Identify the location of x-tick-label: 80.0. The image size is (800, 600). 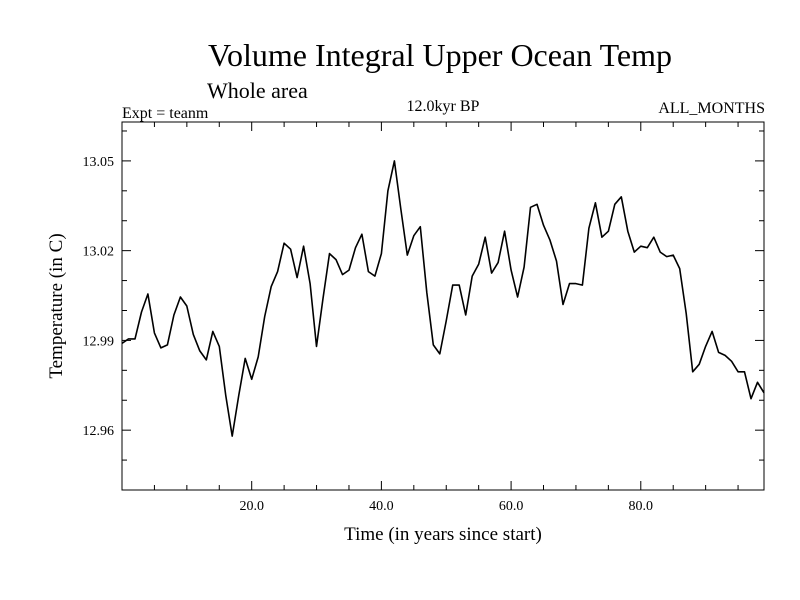
(641, 506).